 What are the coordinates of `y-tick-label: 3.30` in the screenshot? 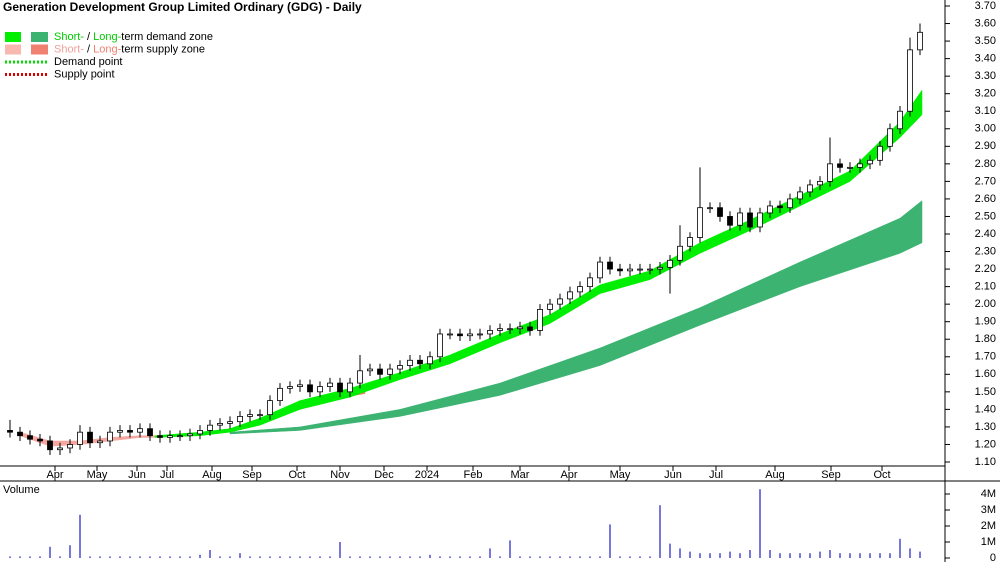 It's located at (985, 76).